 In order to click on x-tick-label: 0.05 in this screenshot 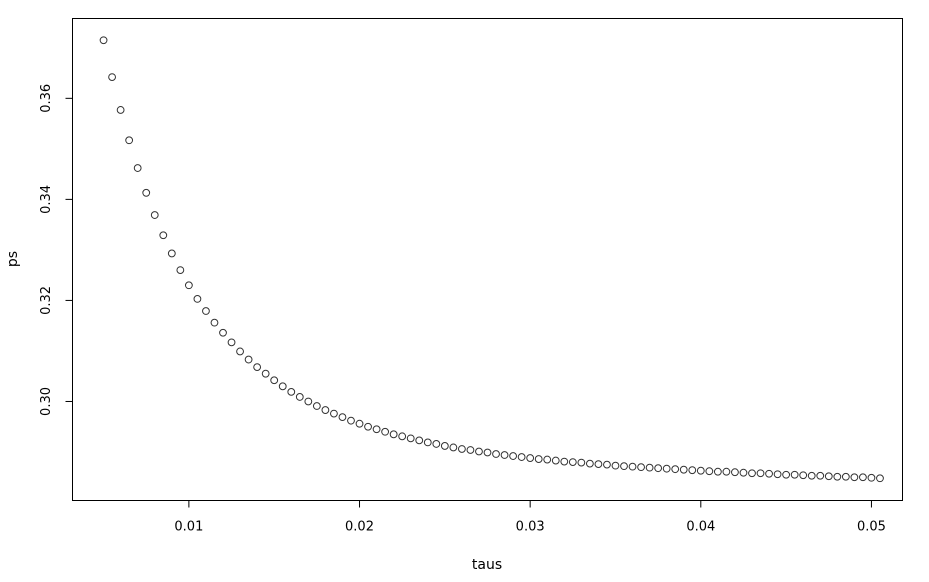, I will do `click(871, 527)`.